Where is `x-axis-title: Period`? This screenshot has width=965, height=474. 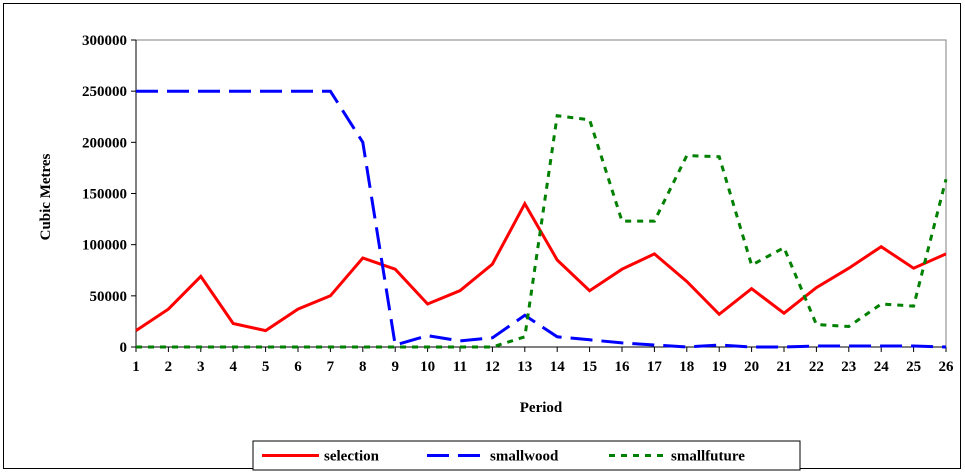
x-axis-title: Period is located at coordinates (541, 408).